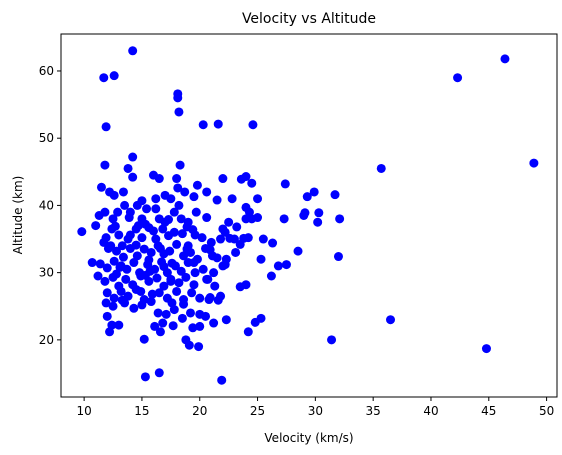 This screenshot has height=455, width=562. I want to click on x-tick-label: 10, so click(83, 411).